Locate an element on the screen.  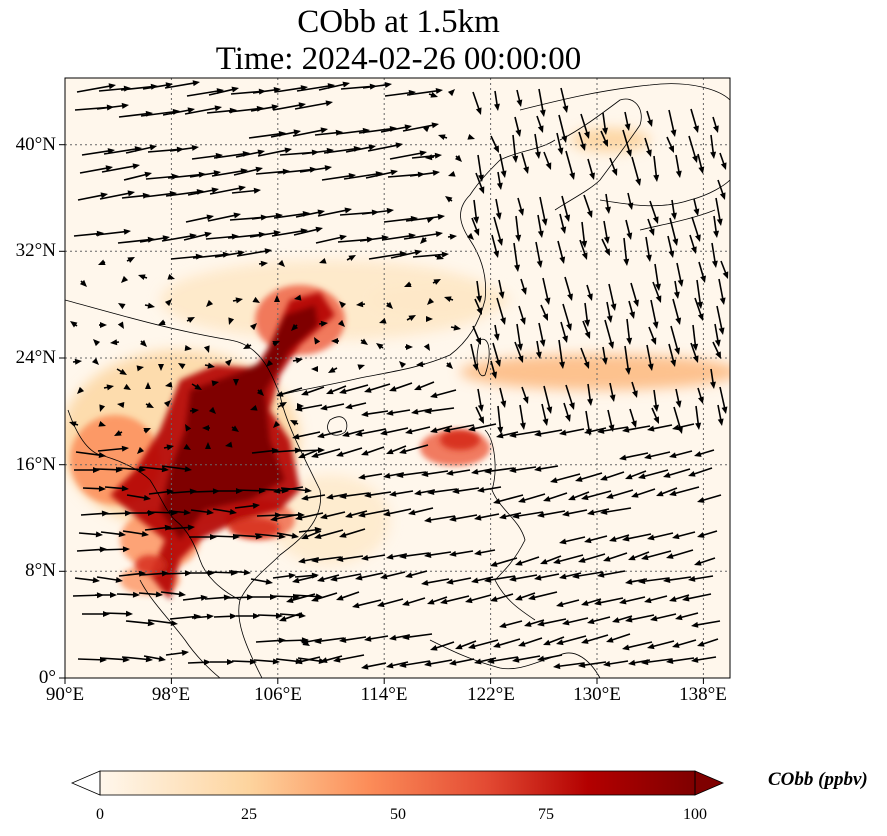
colorbar-tick-0: 0 is located at coordinates (100, 814).